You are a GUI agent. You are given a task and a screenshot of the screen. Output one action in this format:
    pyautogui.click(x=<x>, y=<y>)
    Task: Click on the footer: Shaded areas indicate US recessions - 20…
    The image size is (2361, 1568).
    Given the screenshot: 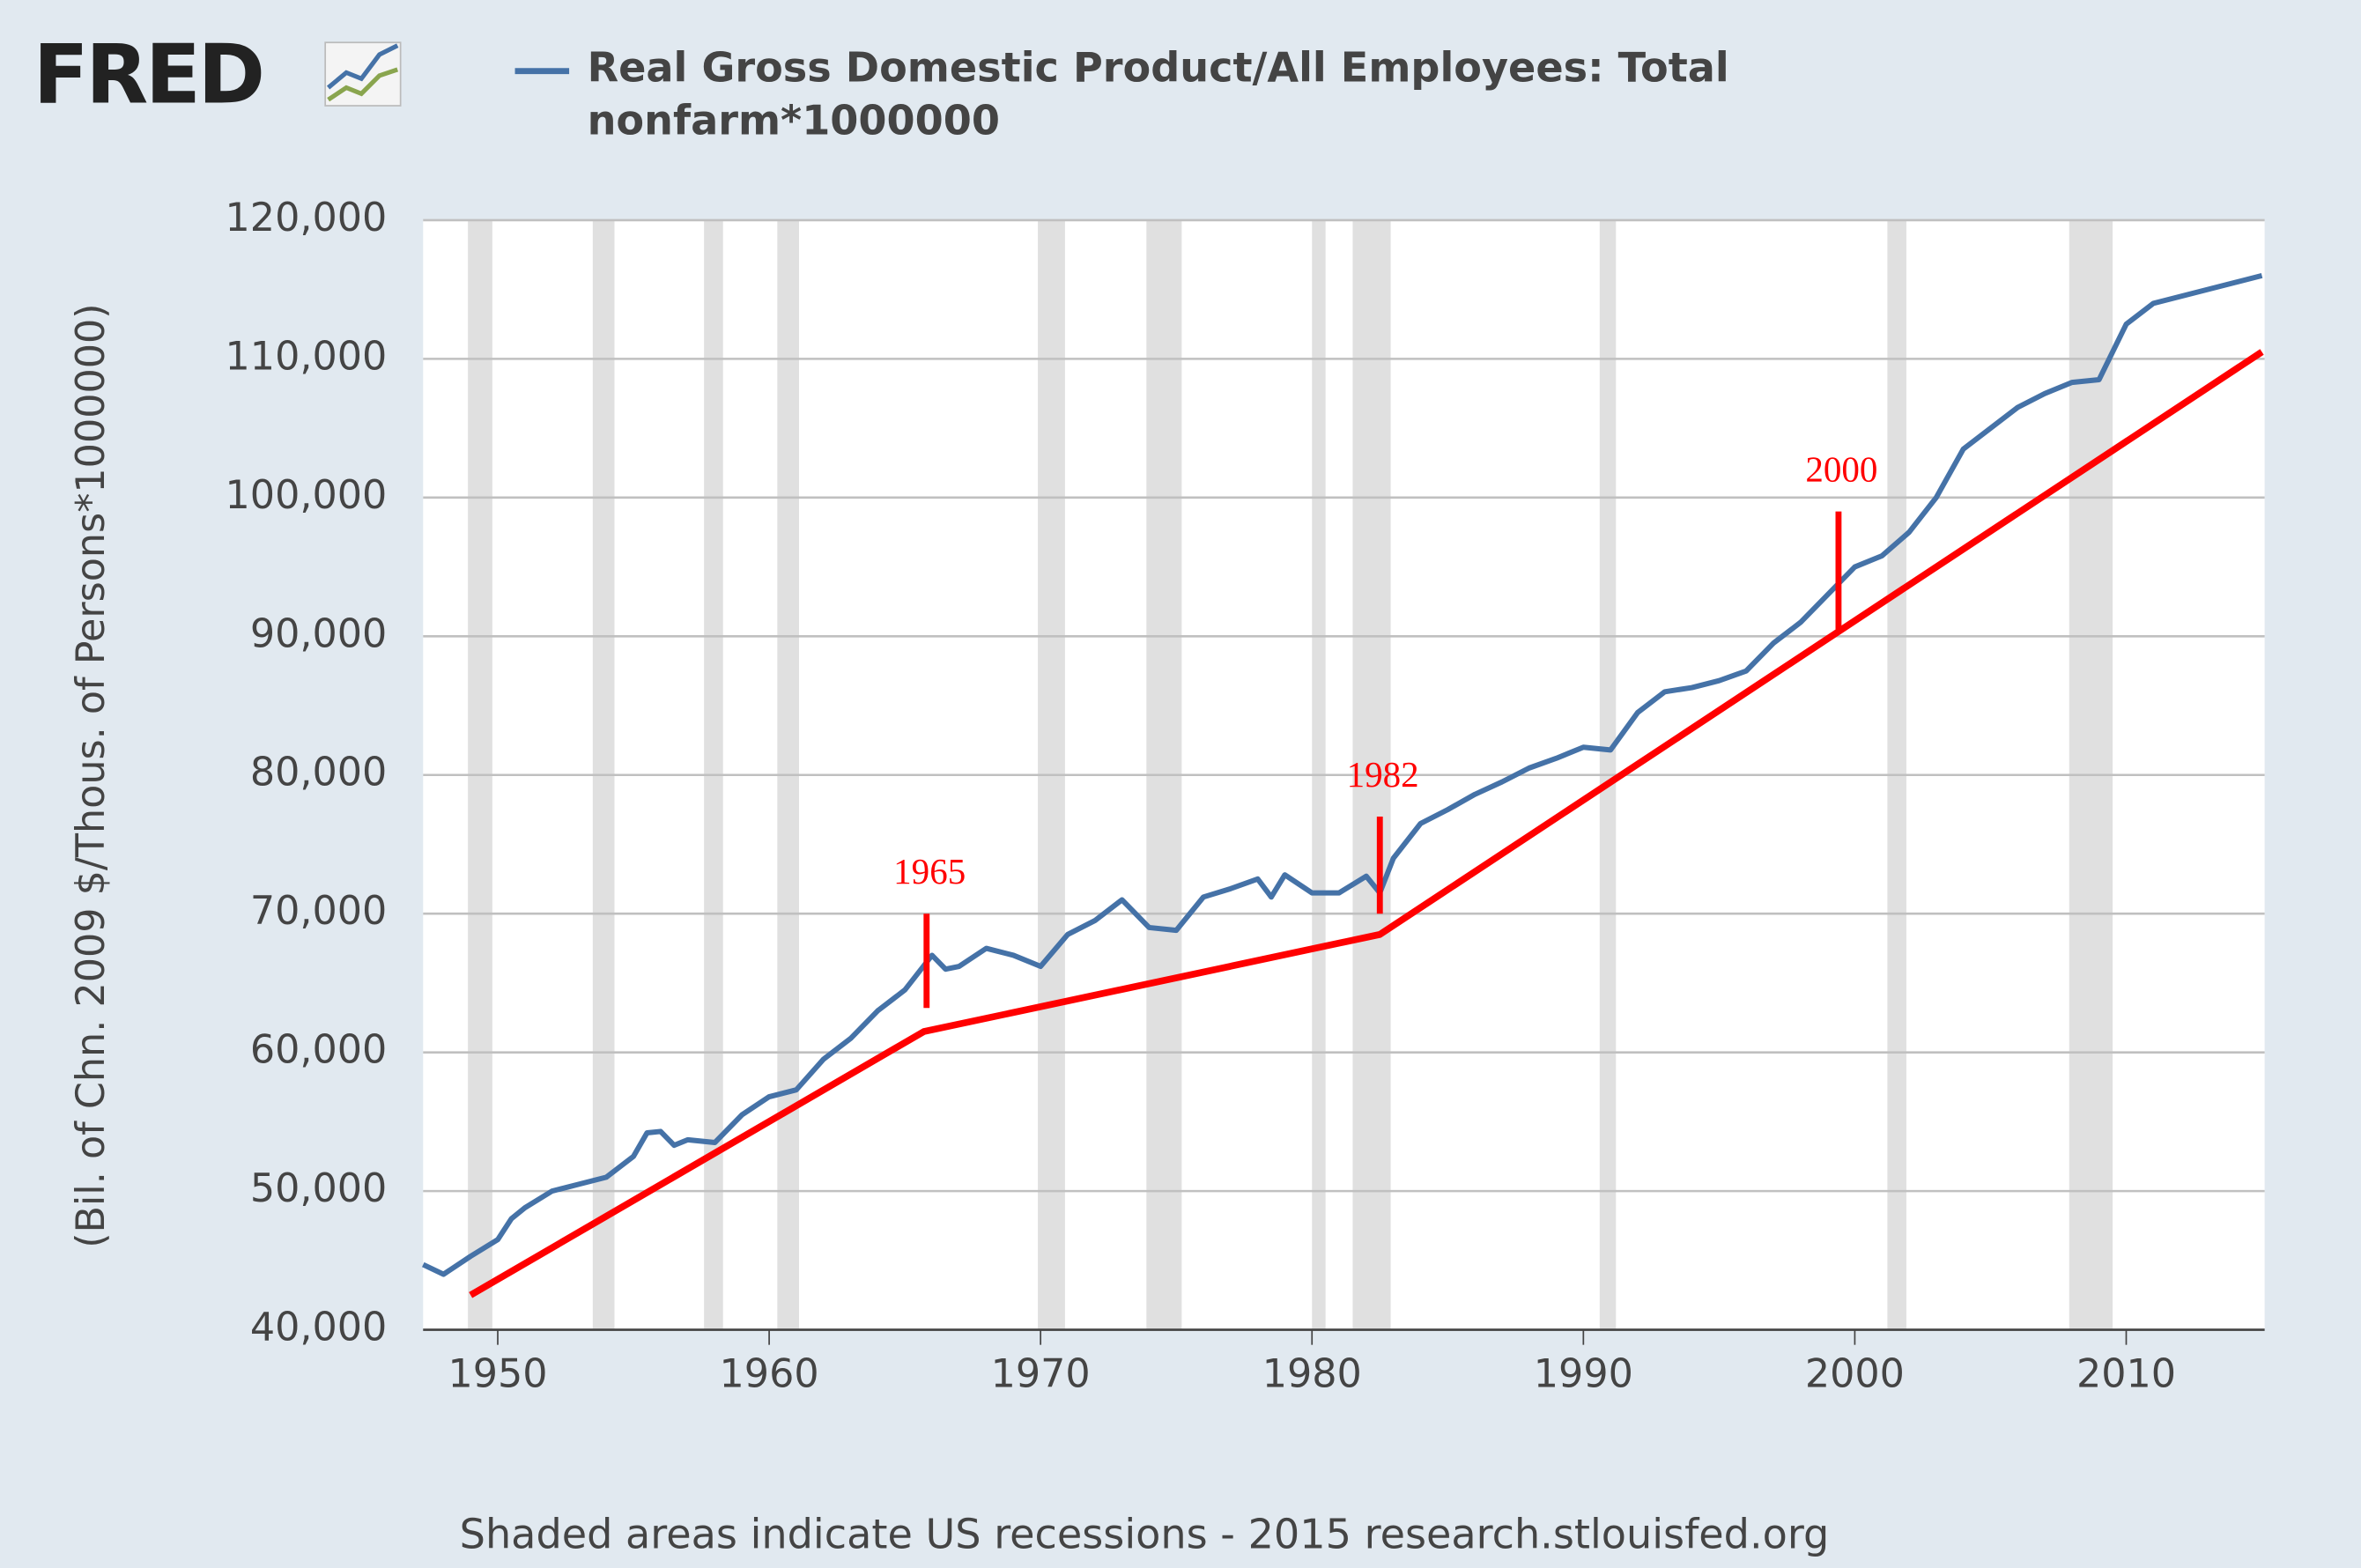 What is the action you would take?
    pyautogui.click(x=1145, y=1533)
    